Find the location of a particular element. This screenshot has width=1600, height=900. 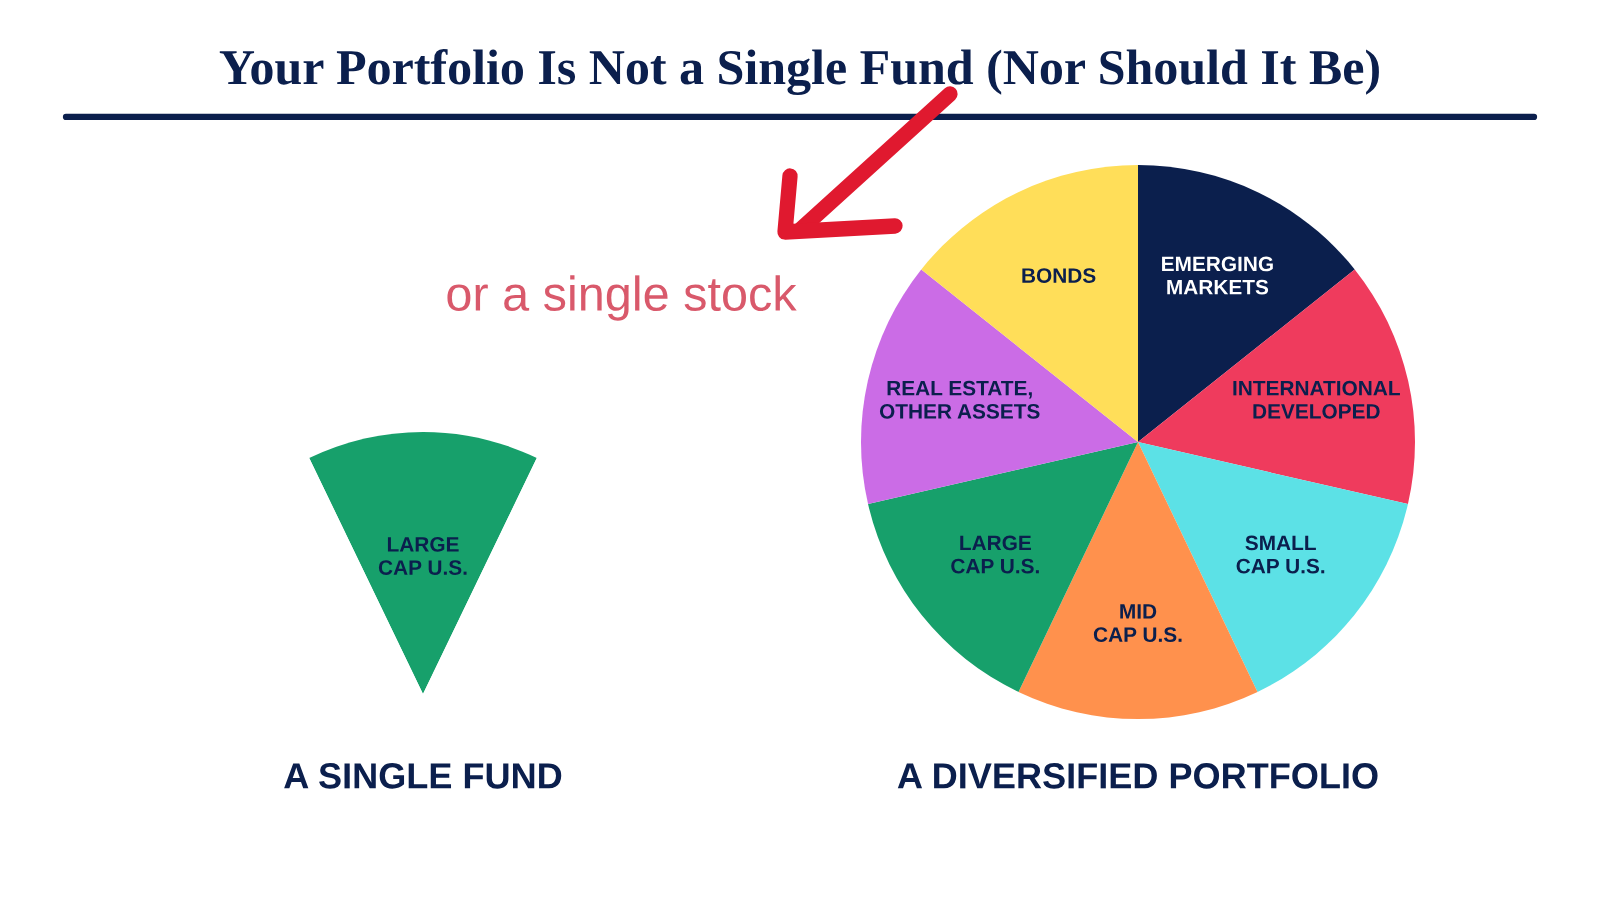

slice-label: INTERNATIONAL DEVELOPED is located at coordinates (1316, 399).